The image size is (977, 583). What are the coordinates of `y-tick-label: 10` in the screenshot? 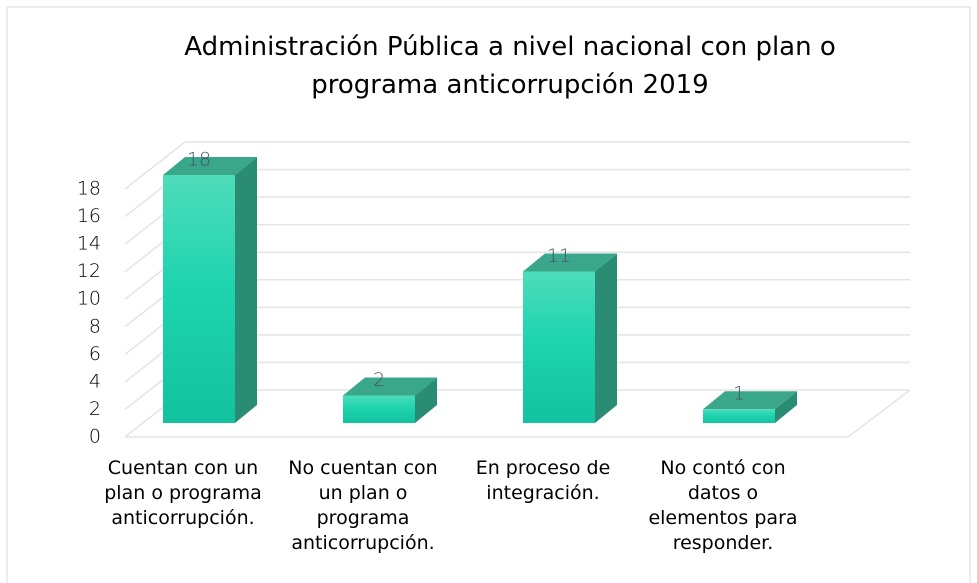 It's located at (89, 299).